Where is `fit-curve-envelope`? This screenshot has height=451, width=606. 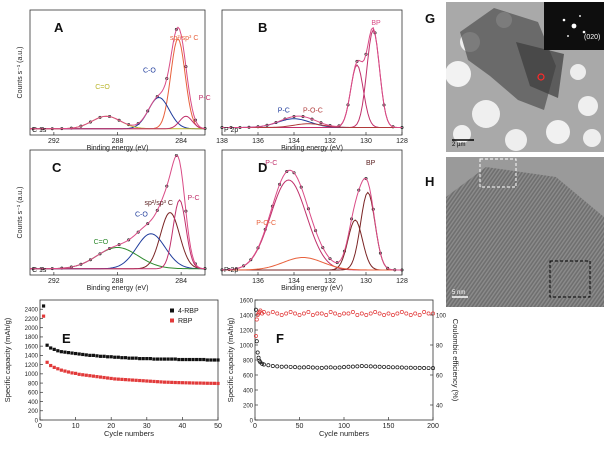 fit-curve-envelope is located at coordinates (118, 78).